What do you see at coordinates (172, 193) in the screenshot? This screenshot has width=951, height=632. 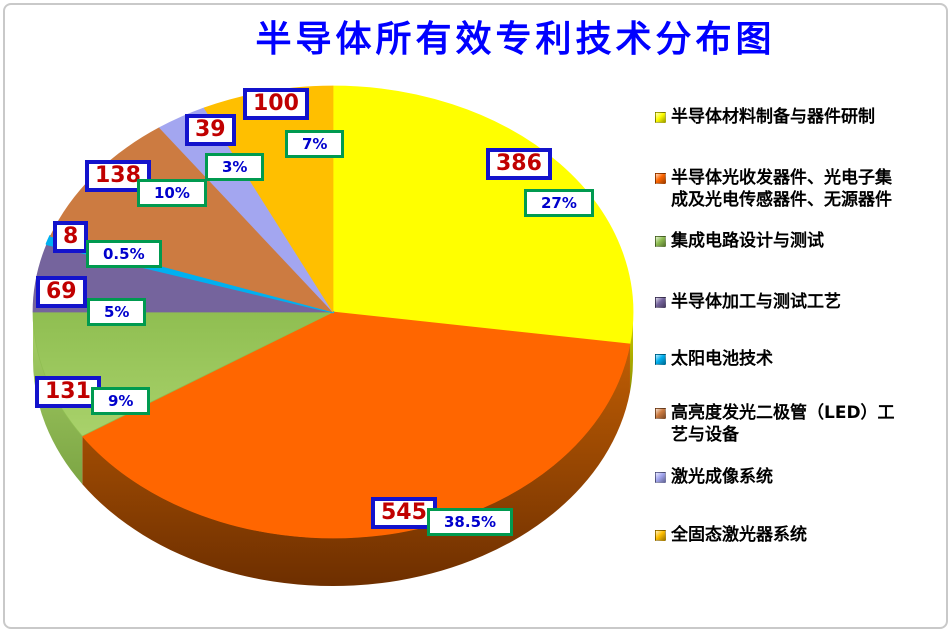 I see `percent-label: 10%` at bounding box center [172, 193].